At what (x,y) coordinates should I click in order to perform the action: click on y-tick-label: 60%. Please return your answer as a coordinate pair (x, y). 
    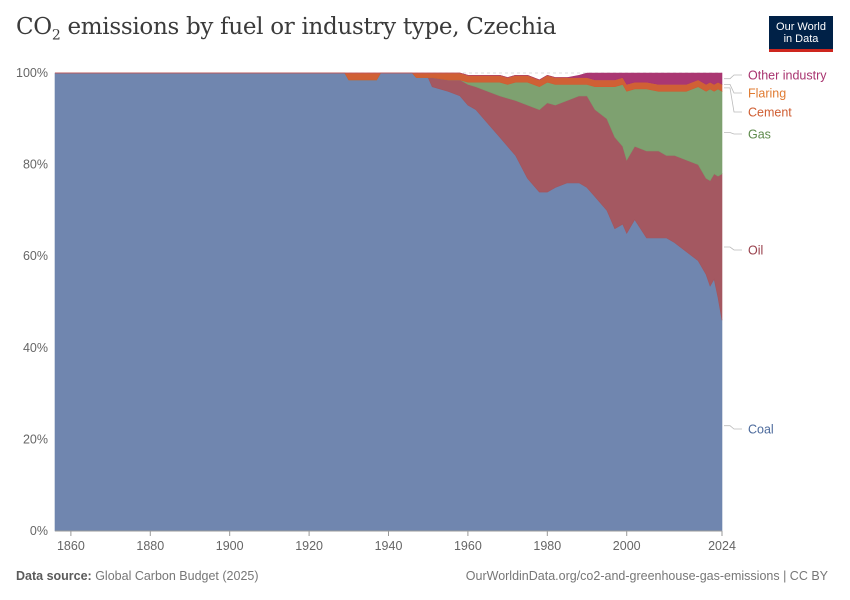
    Looking at the image, I should click on (35, 256).